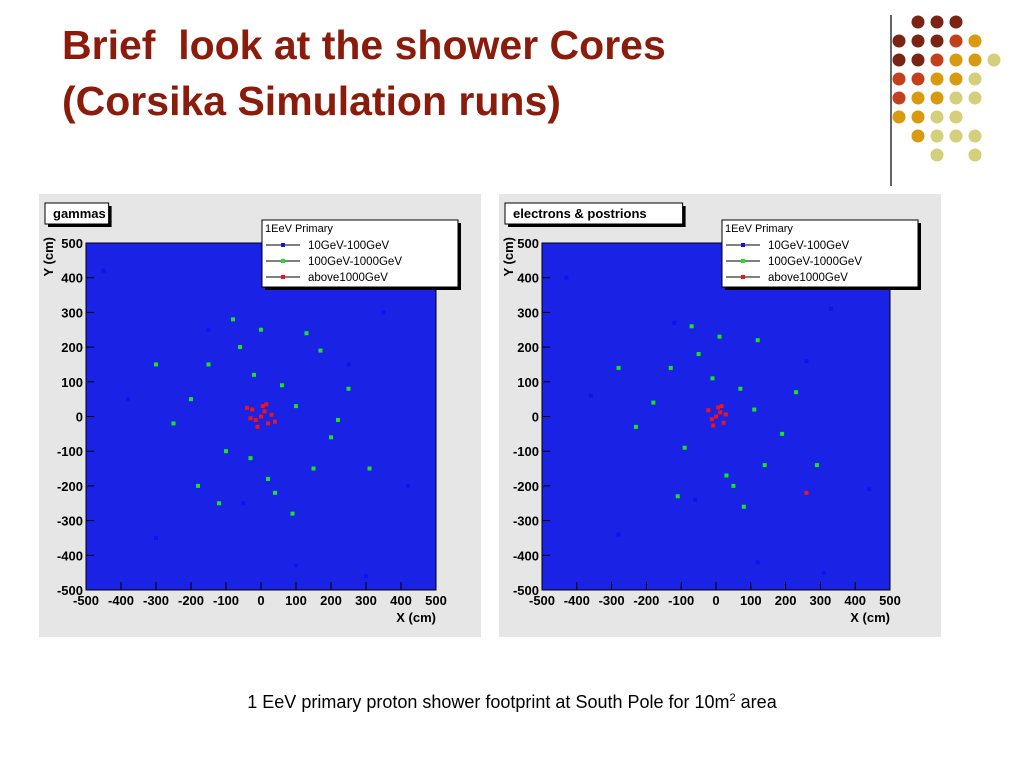 Image resolution: width=1024 pixels, height=768 pixels. Describe the element at coordinates (121, 600) in the screenshot. I see `x-tick-label: -400` at that location.